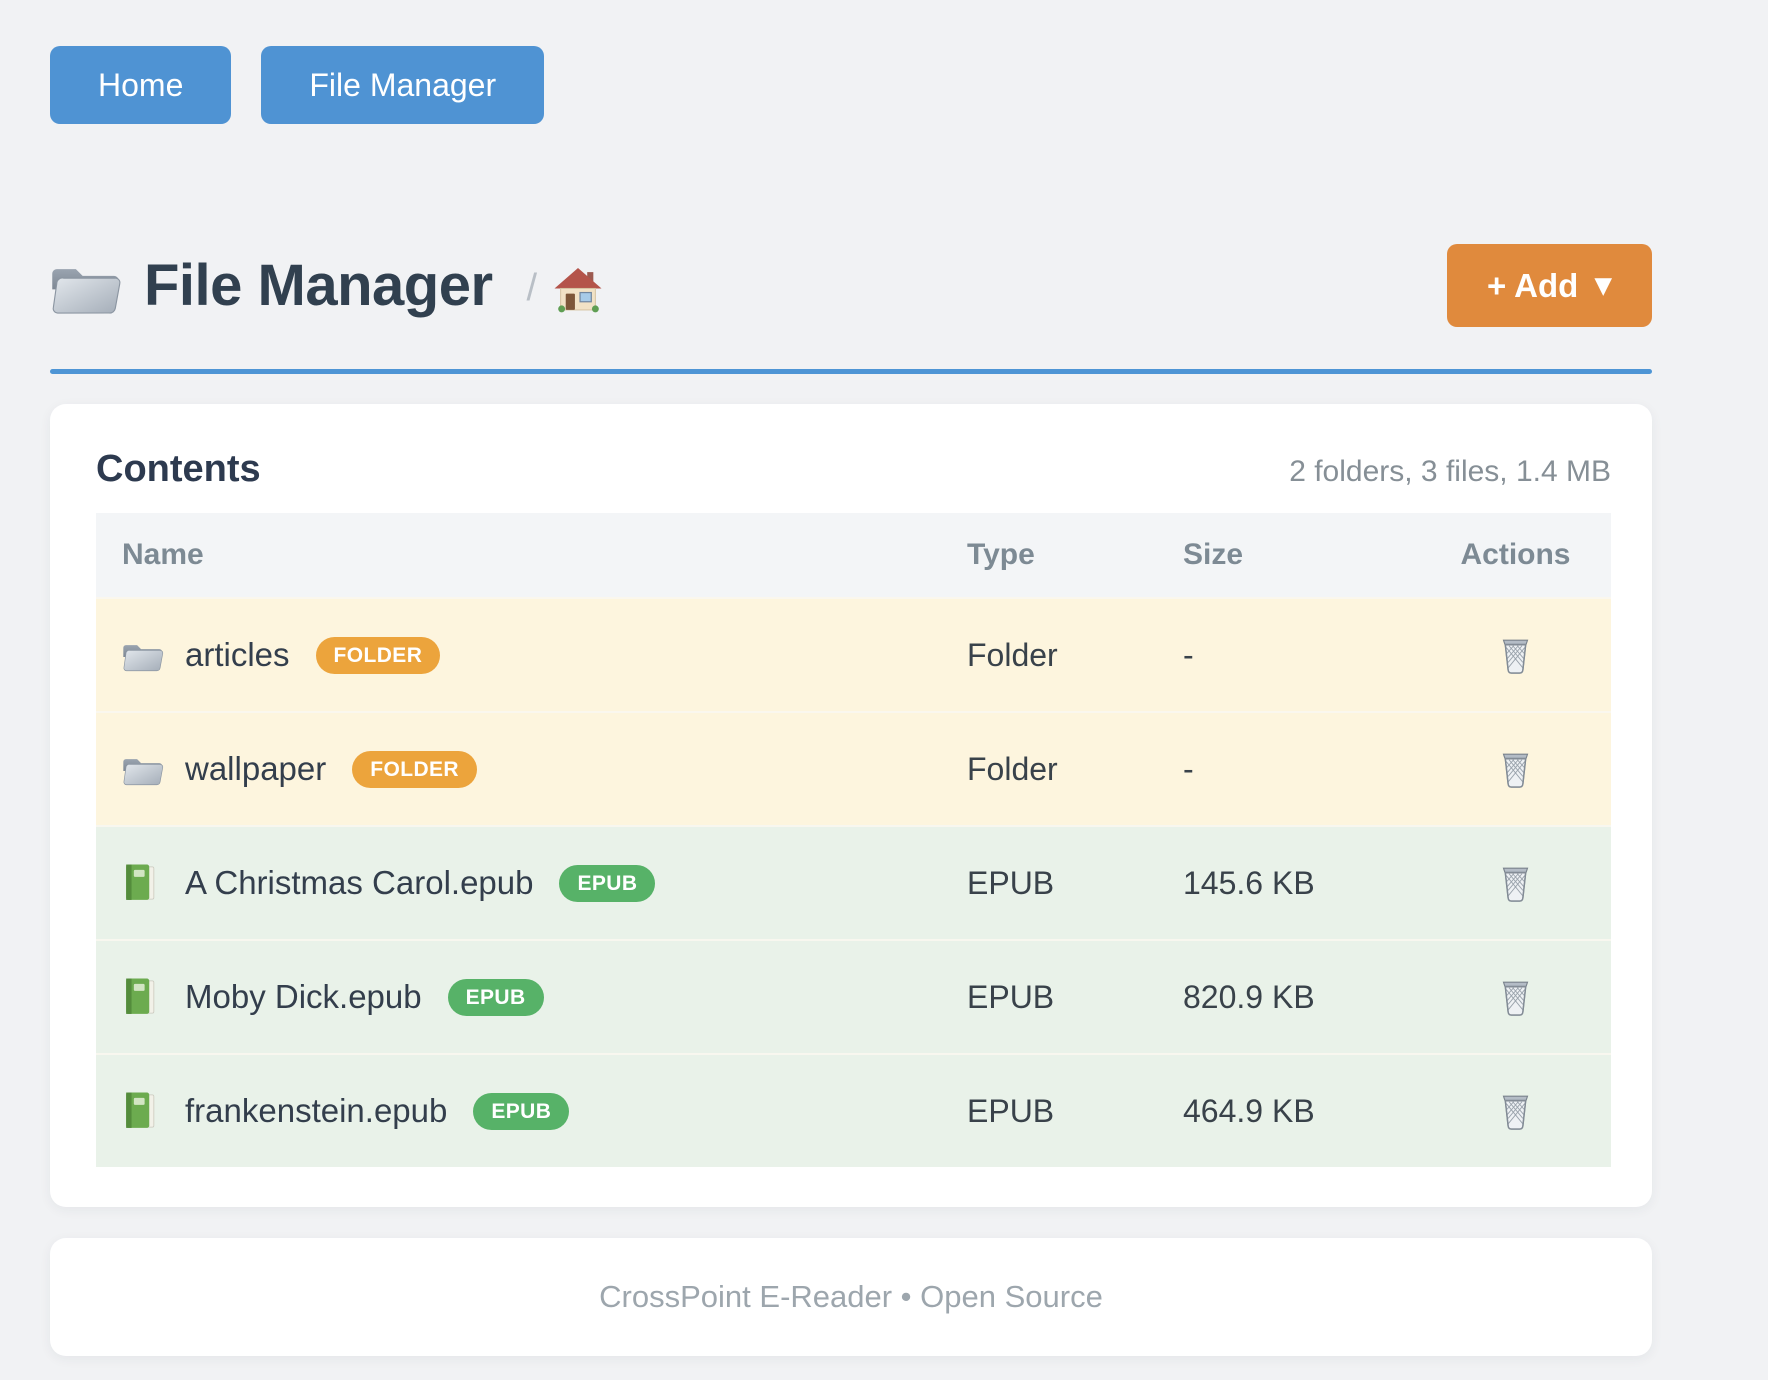  What do you see at coordinates (1213, 554) in the screenshot?
I see `column-header-size: Size` at bounding box center [1213, 554].